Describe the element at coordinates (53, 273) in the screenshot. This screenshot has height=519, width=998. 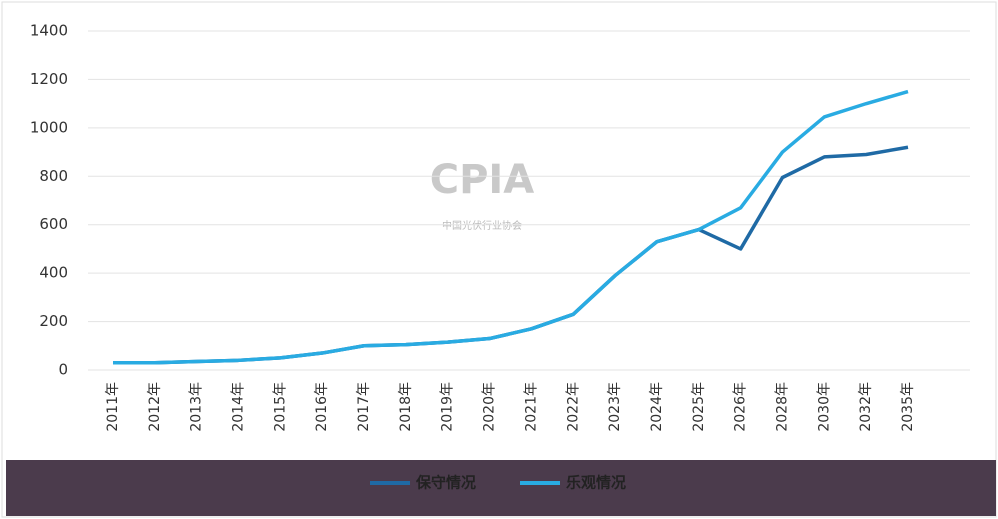
I see `y-tick-label: 400` at that location.